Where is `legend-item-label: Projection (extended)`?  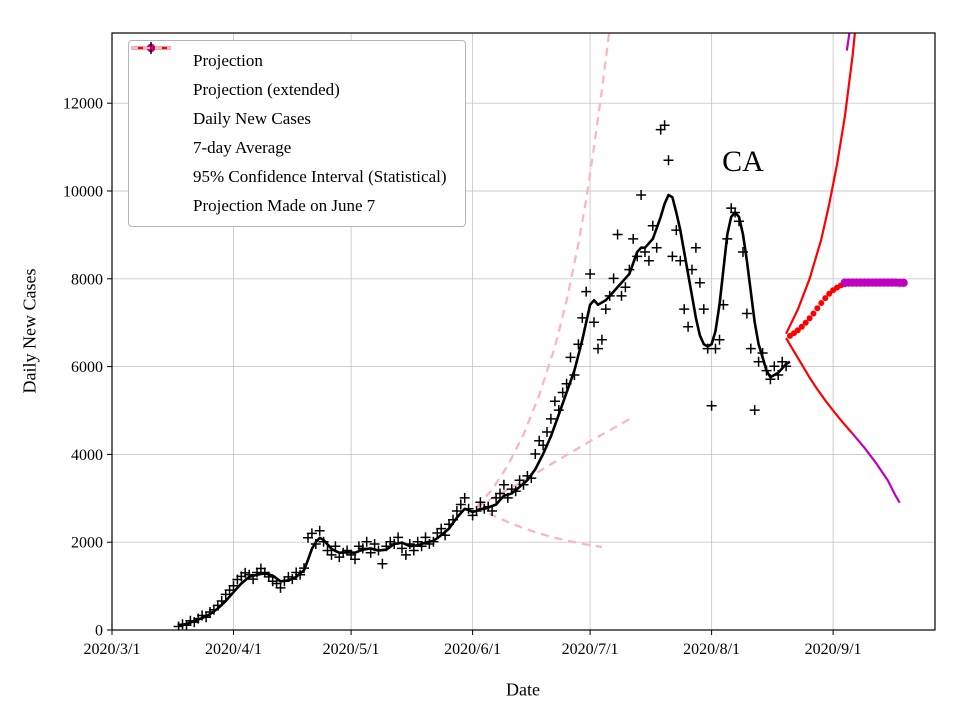 legend-item-label: Projection (extended) is located at coordinates (266, 89).